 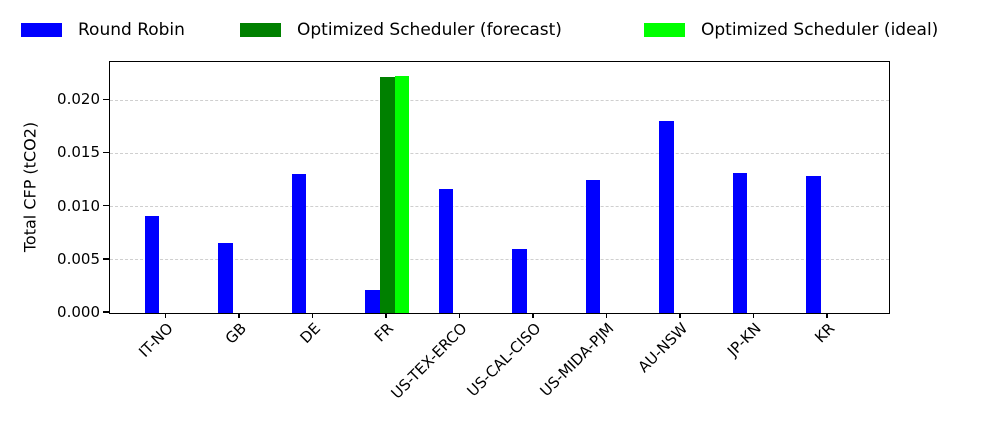 What do you see at coordinates (499, 260) in the screenshot?
I see `gridline-0.005` at bounding box center [499, 260].